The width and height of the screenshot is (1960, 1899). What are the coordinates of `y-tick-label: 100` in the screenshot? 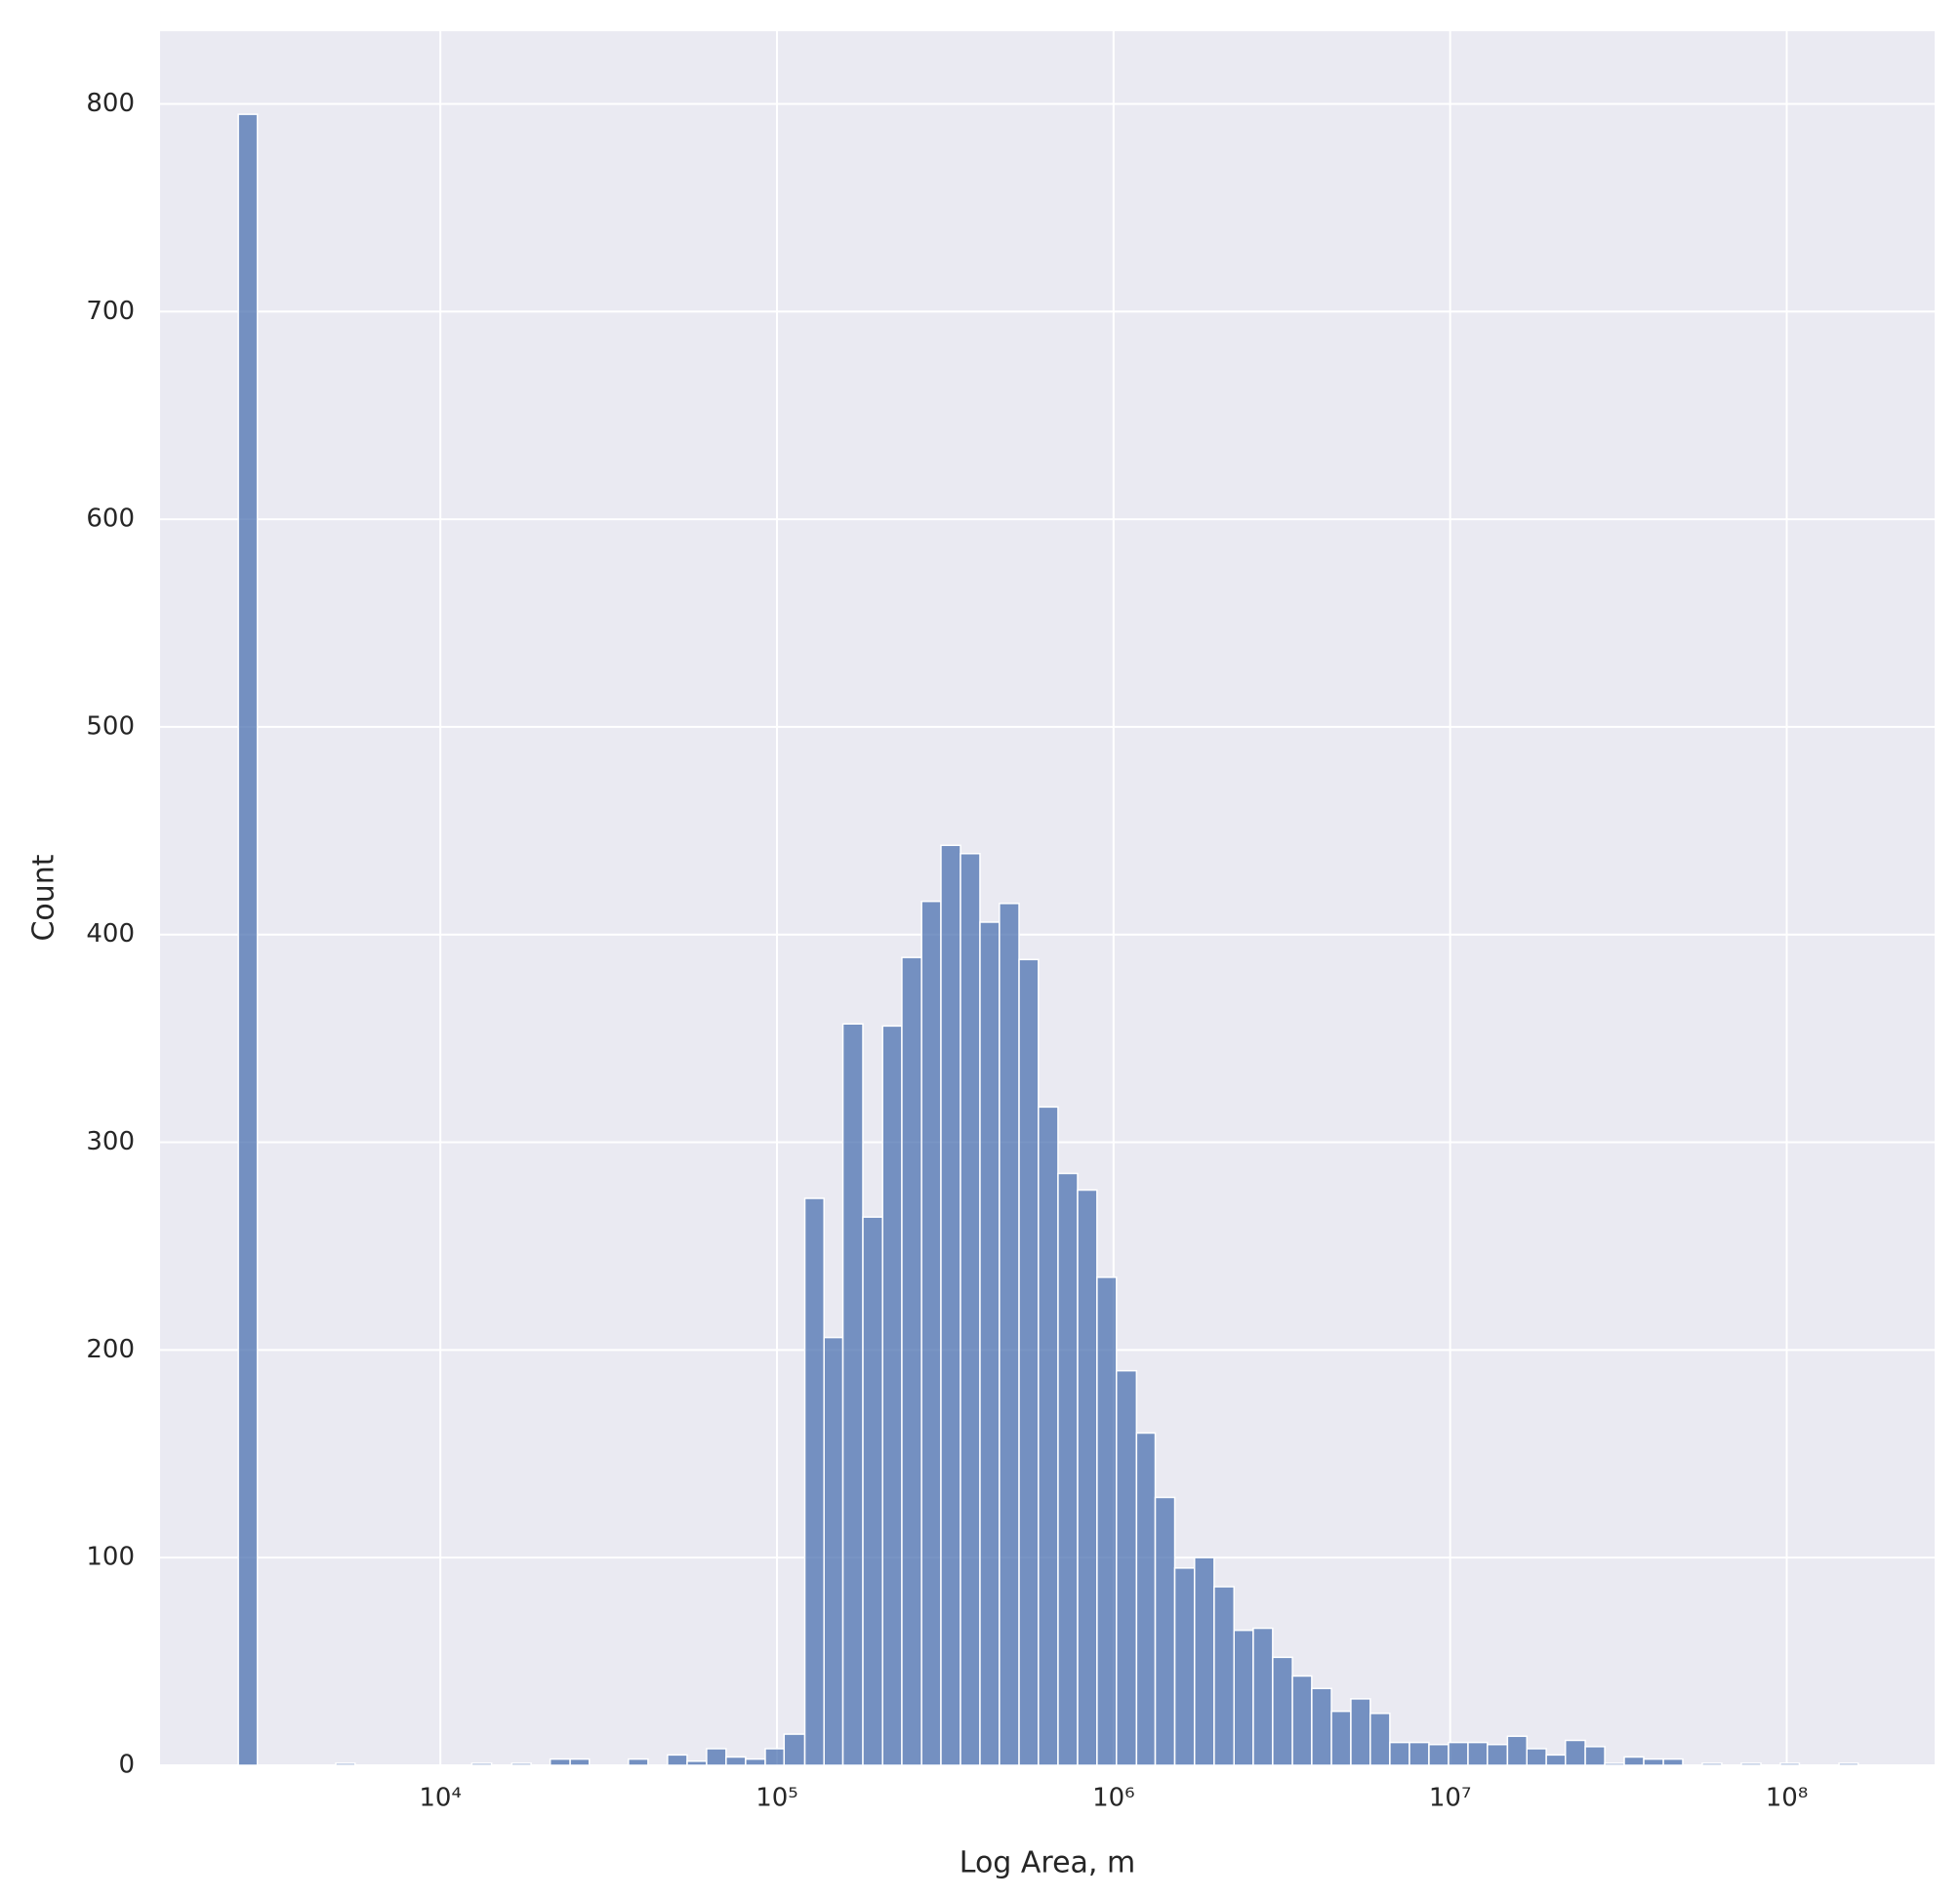 It's located at (111, 1557).